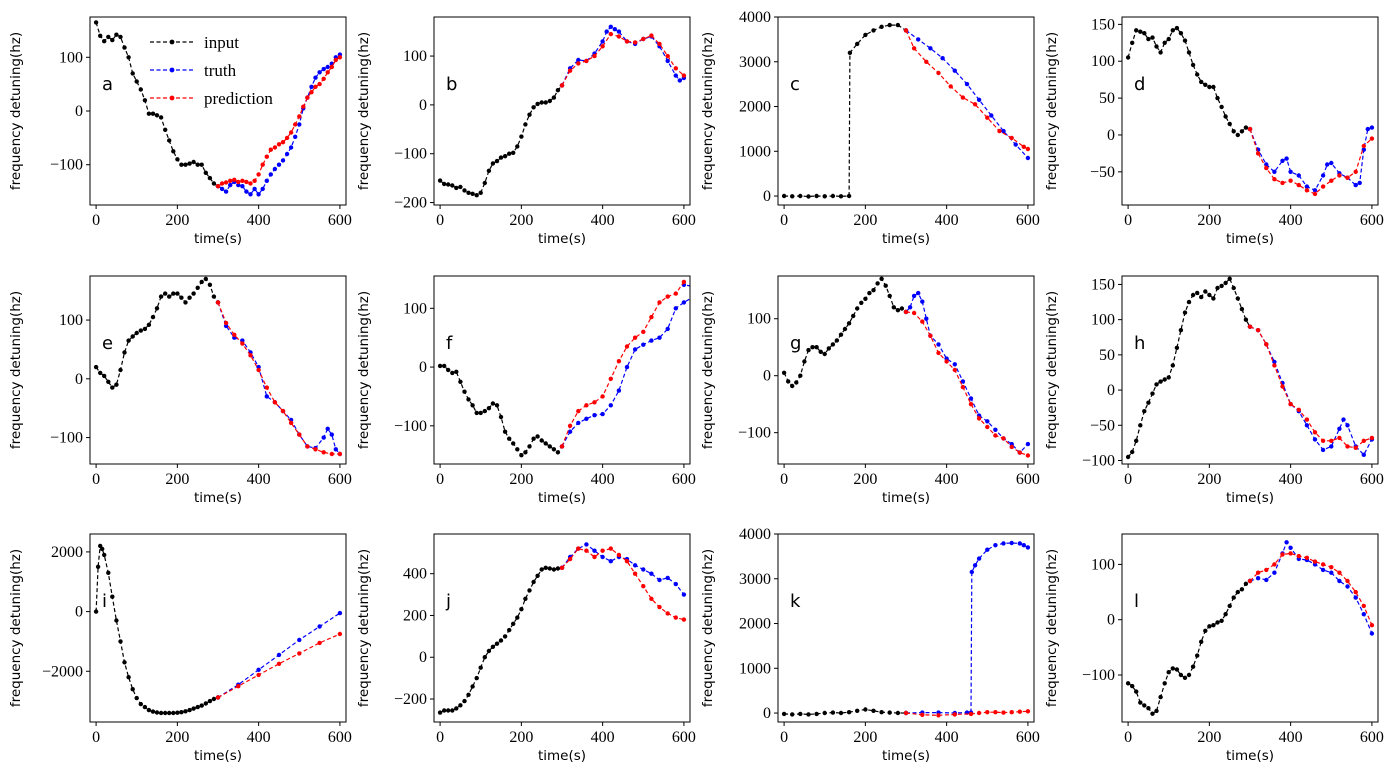 This screenshot has height=779, width=1389. Describe the element at coordinates (410, 154) in the screenshot. I see `y-tick-label: −100` at that location.